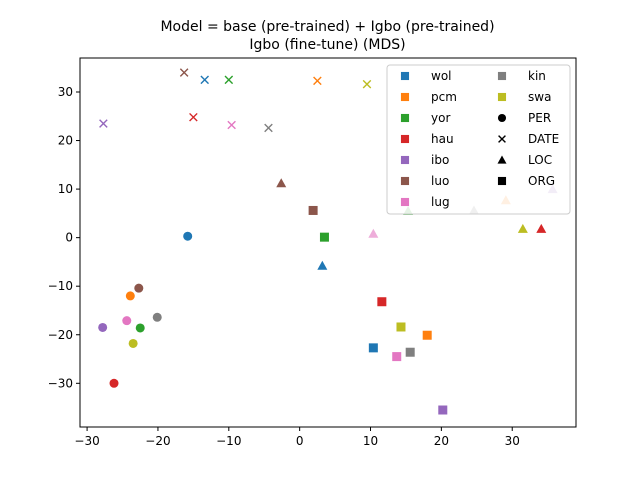 Image resolution: width=640 pixels, height=480 pixels. I want to click on point-wol-per, so click(188, 236).